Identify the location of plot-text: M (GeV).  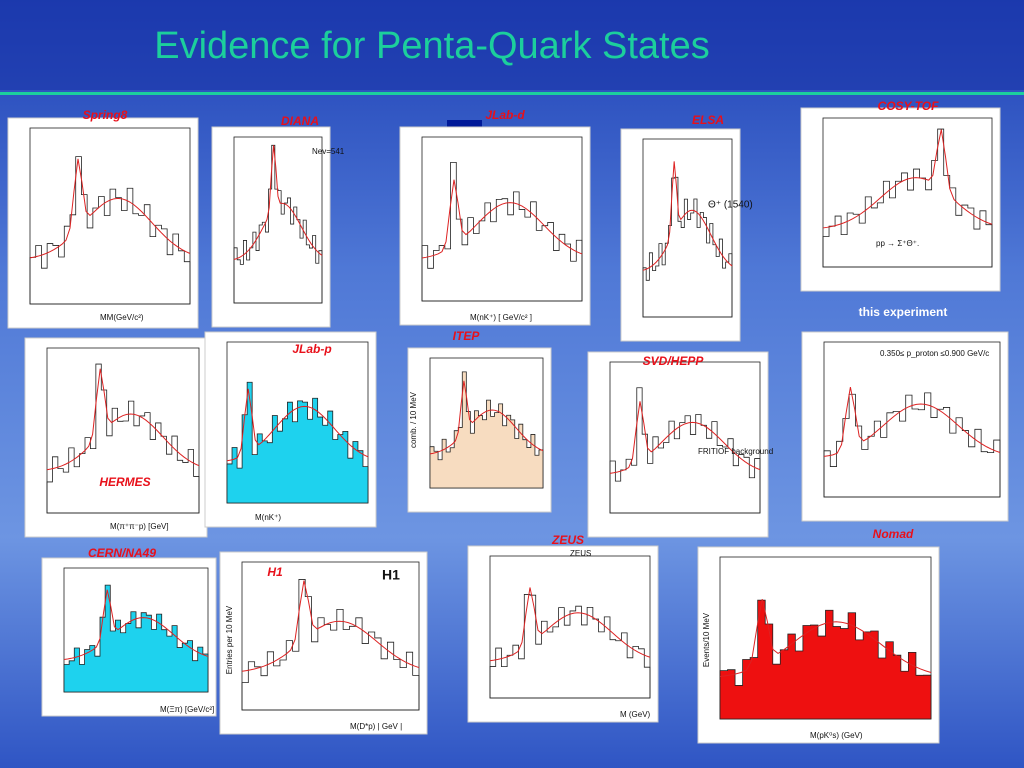
(635, 714).